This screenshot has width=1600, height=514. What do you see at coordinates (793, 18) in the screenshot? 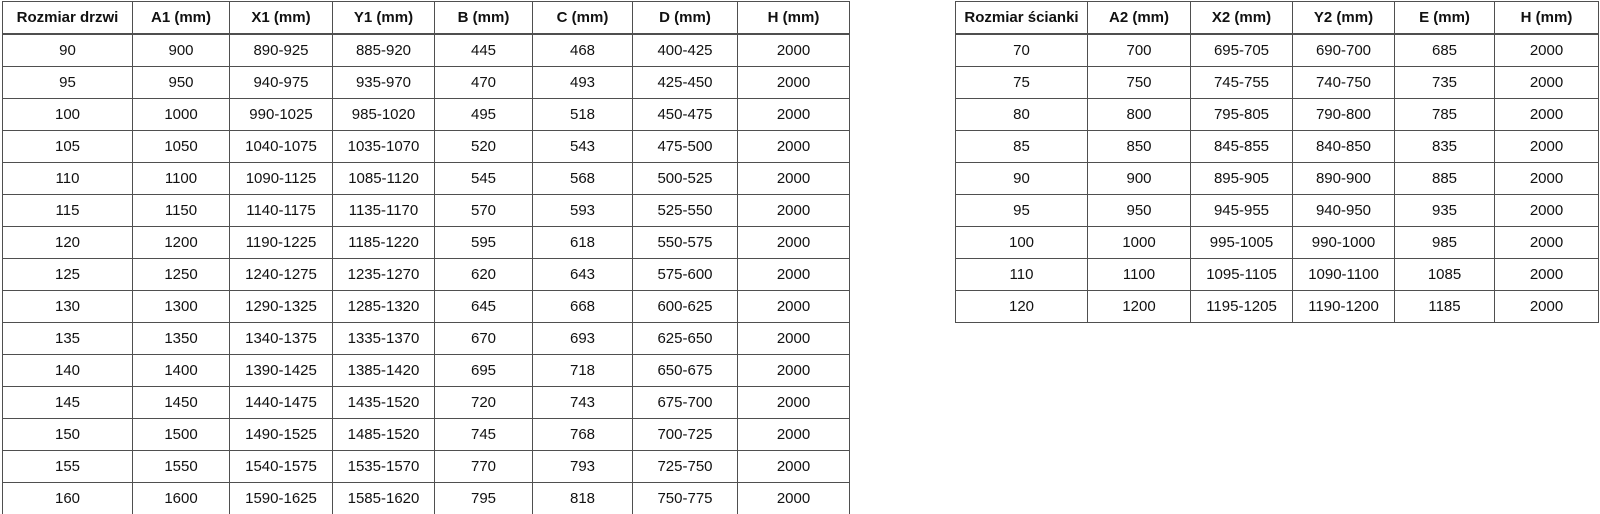
I see `column-header: H (mm)` at bounding box center [793, 18].